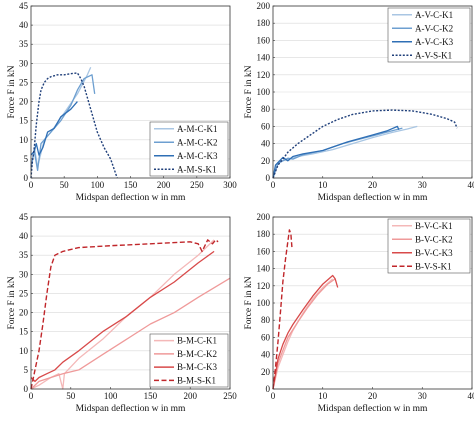 This screenshot has width=474, height=424. What do you see at coordinates (197, 169) in the screenshot?
I see `legend-label: A-M-S-K1` at bounding box center [197, 169].